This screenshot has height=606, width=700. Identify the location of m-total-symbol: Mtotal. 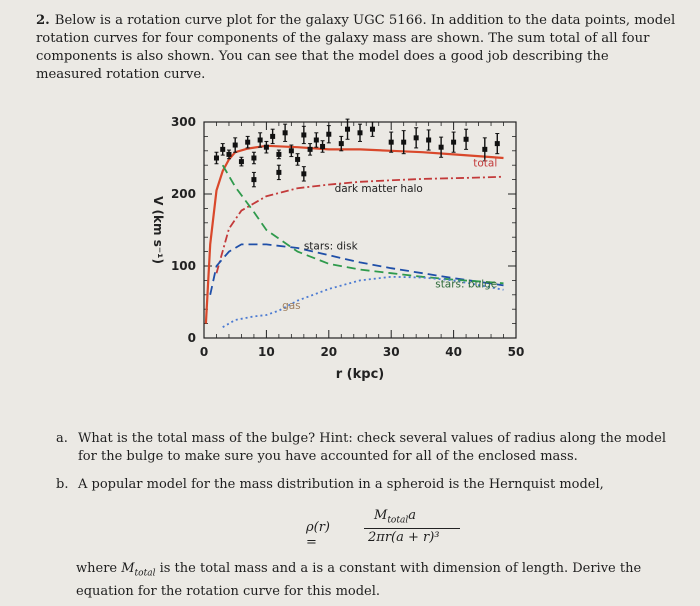
(138, 570).